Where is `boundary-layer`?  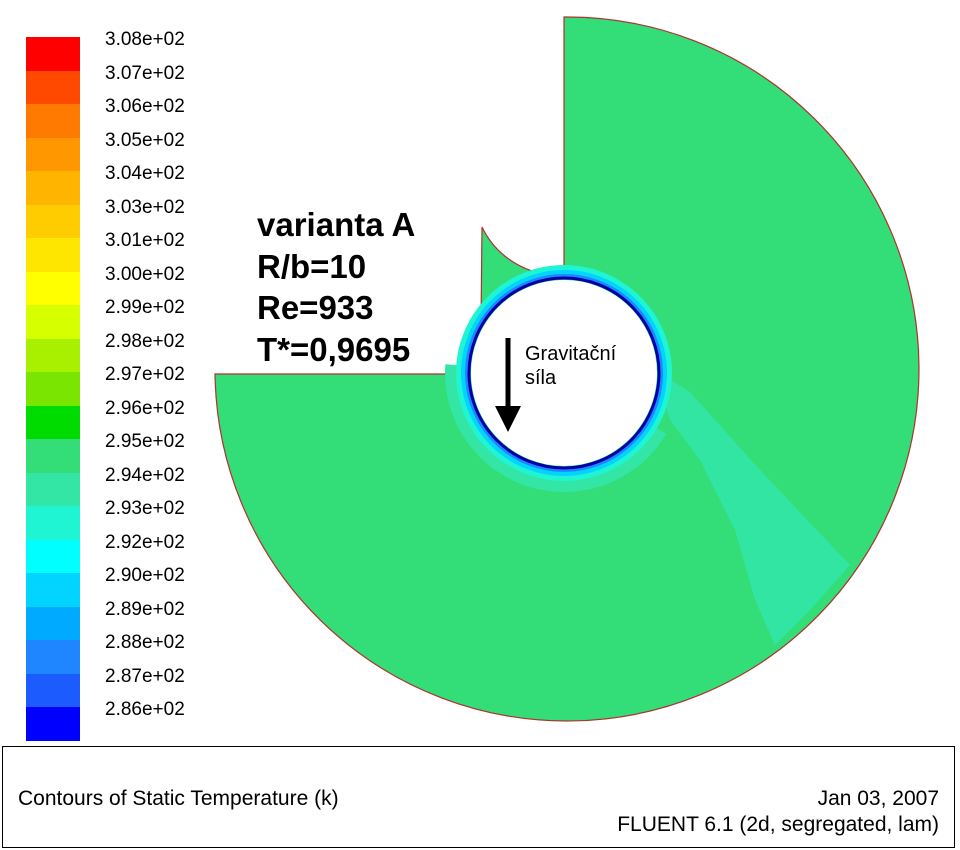
boundary-layer is located at coordinates (564, 373).